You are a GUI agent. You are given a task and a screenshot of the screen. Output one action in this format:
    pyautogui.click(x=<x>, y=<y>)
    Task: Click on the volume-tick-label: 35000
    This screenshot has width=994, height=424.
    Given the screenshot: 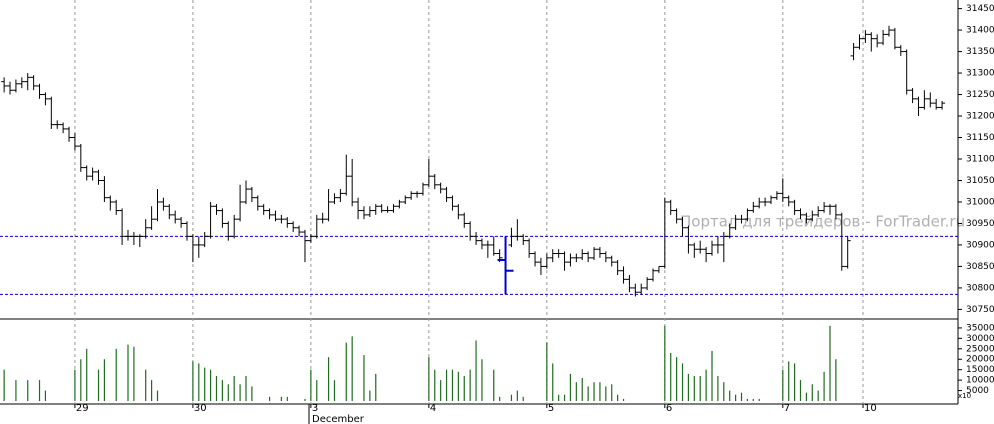 What is the action you would take?
    pyautogui.click(x=980, y=328)
    